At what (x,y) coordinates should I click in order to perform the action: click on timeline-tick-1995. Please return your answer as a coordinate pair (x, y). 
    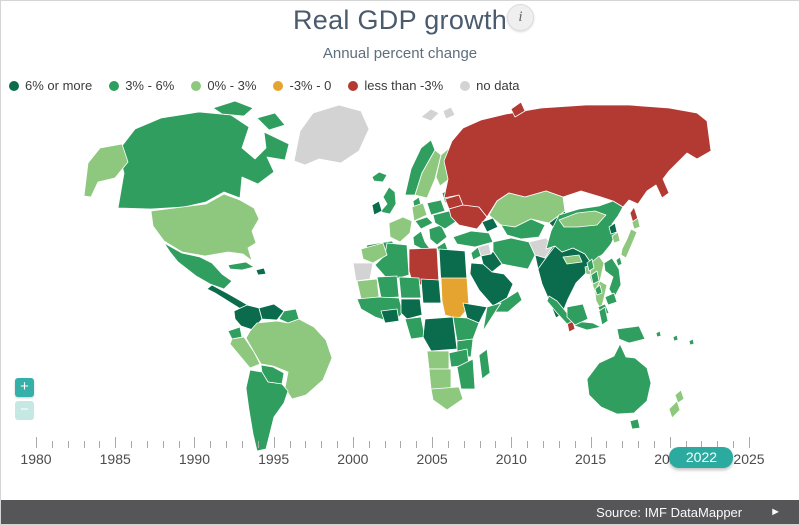
    Looking at the image, I should click on (274, 442).